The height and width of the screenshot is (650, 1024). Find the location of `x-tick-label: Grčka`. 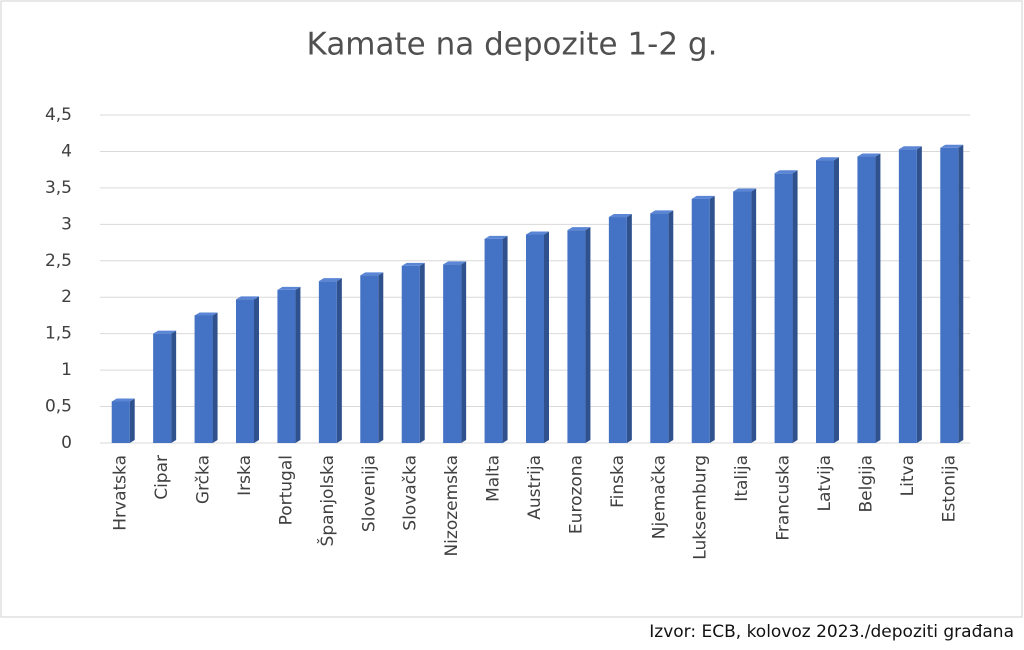

x-tick-label: Grčka is located at coordinates (204, 479).